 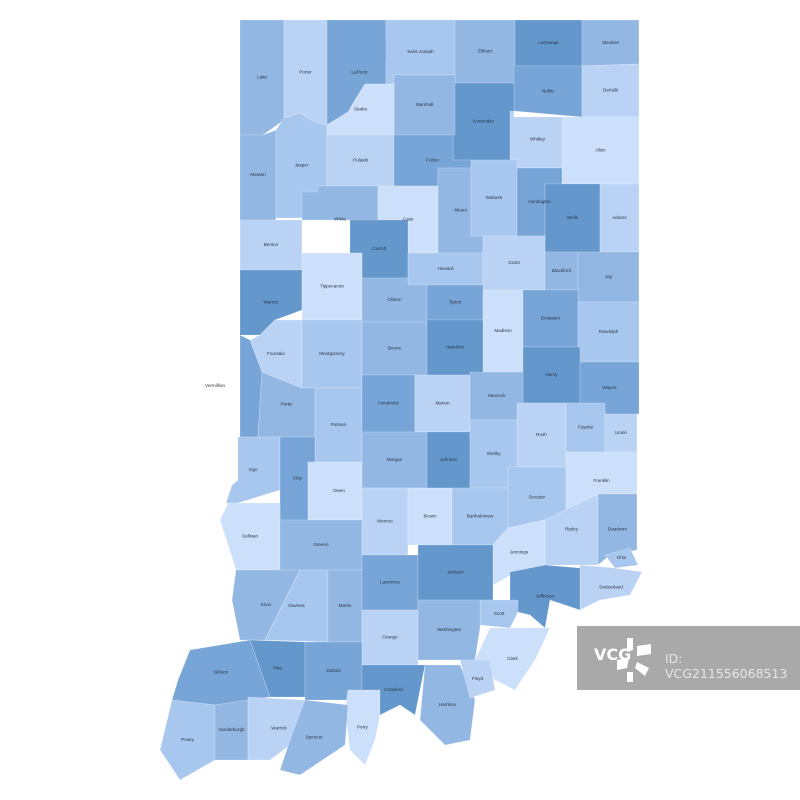 I want to click on county-label-huntington: Huntington, so click(x=539, y=201).